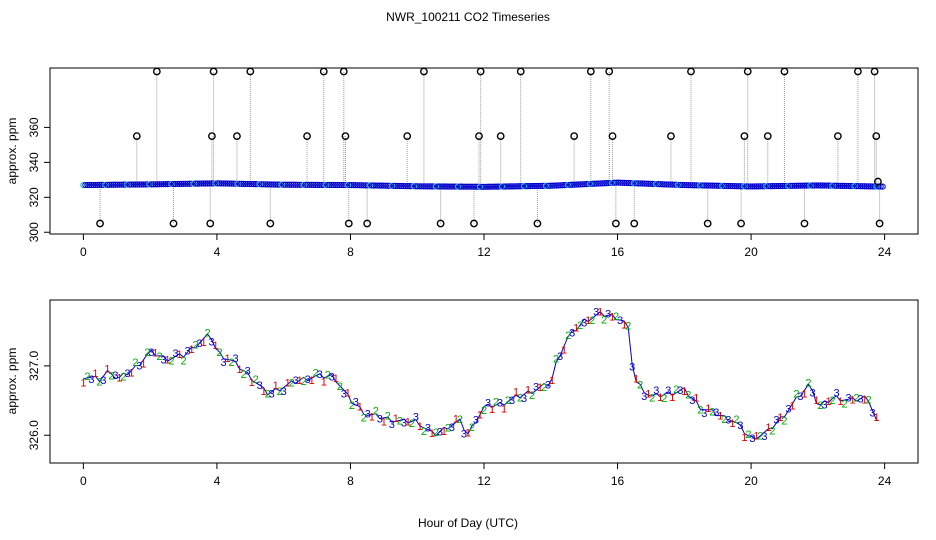  What do you see at coordinates (38, 400) in the screenshot?
I see `bottom-y-axis: 326.0 327.0` at bounding box center [38, 400].